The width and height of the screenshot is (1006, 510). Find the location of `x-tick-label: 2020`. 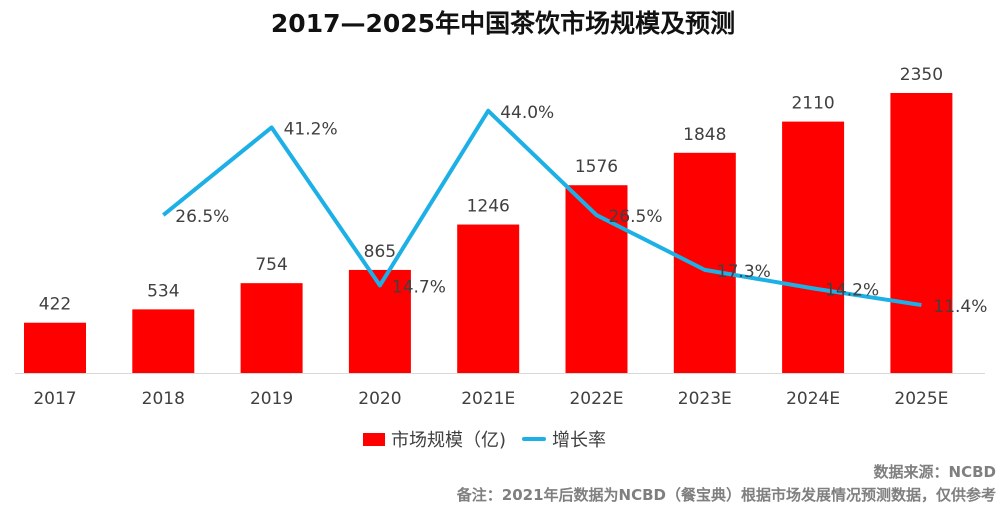

x-tick-label: 2020 is located at coordinates (379, 399).